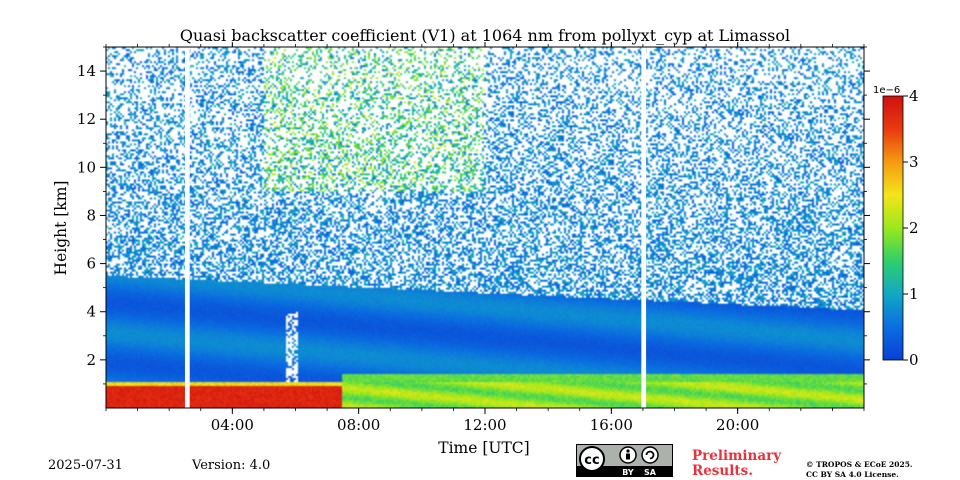  Describe the element at coordinates (91, 215) in the screenshot. I see `y-tick-label: 8` at that location.